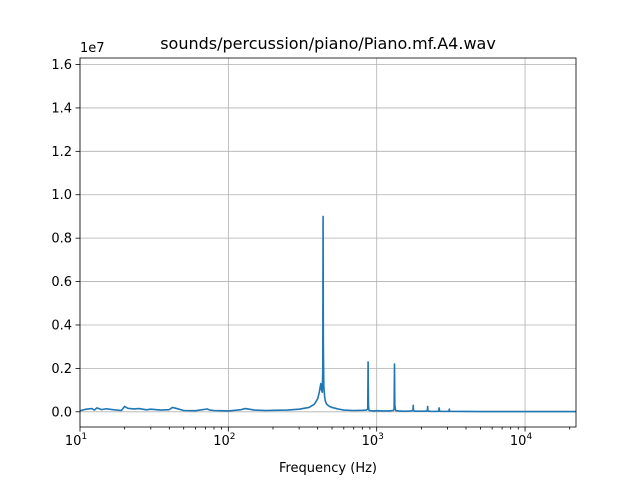 Image resolution: width=640 pixels, height=480 pixels. Describe the element at coordinates (61, 325) in the screenshot. I see `y-tick-label: 0.4` at that location.